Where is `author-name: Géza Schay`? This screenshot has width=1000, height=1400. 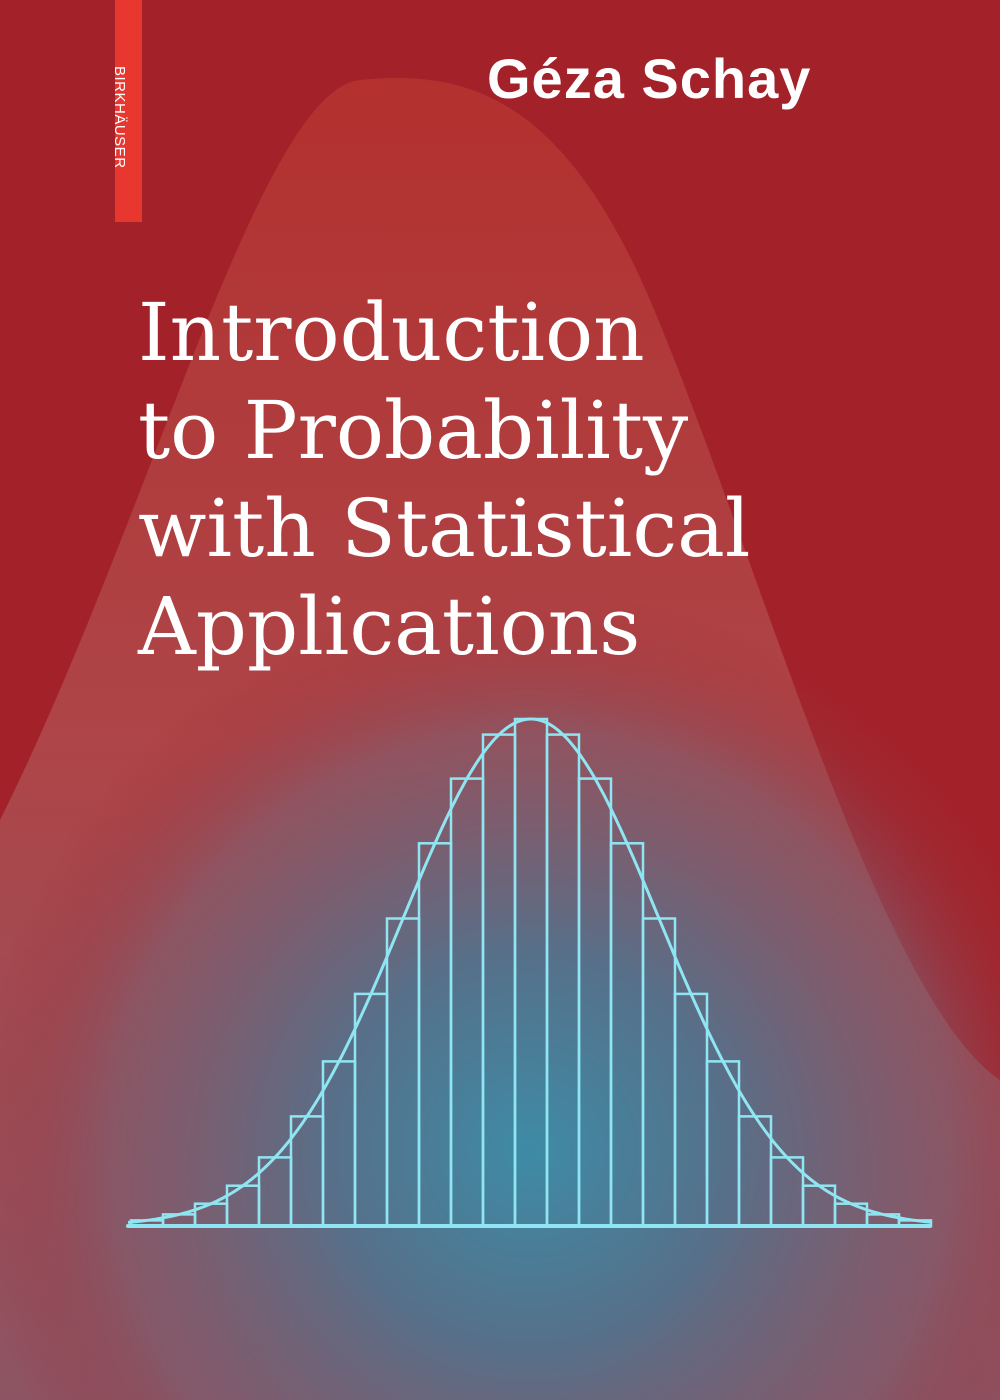 author-name: Géza Schay is located at coordinates (649, 78).